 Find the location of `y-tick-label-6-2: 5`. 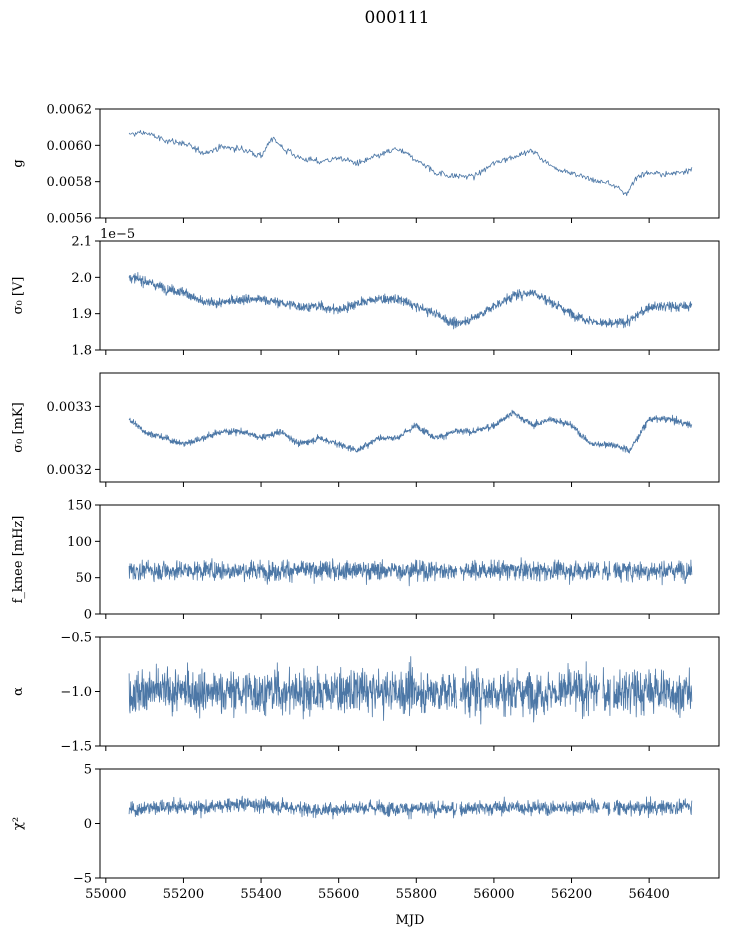

y-tick-label-6-2: 5 is located at coordinates (88, 770).